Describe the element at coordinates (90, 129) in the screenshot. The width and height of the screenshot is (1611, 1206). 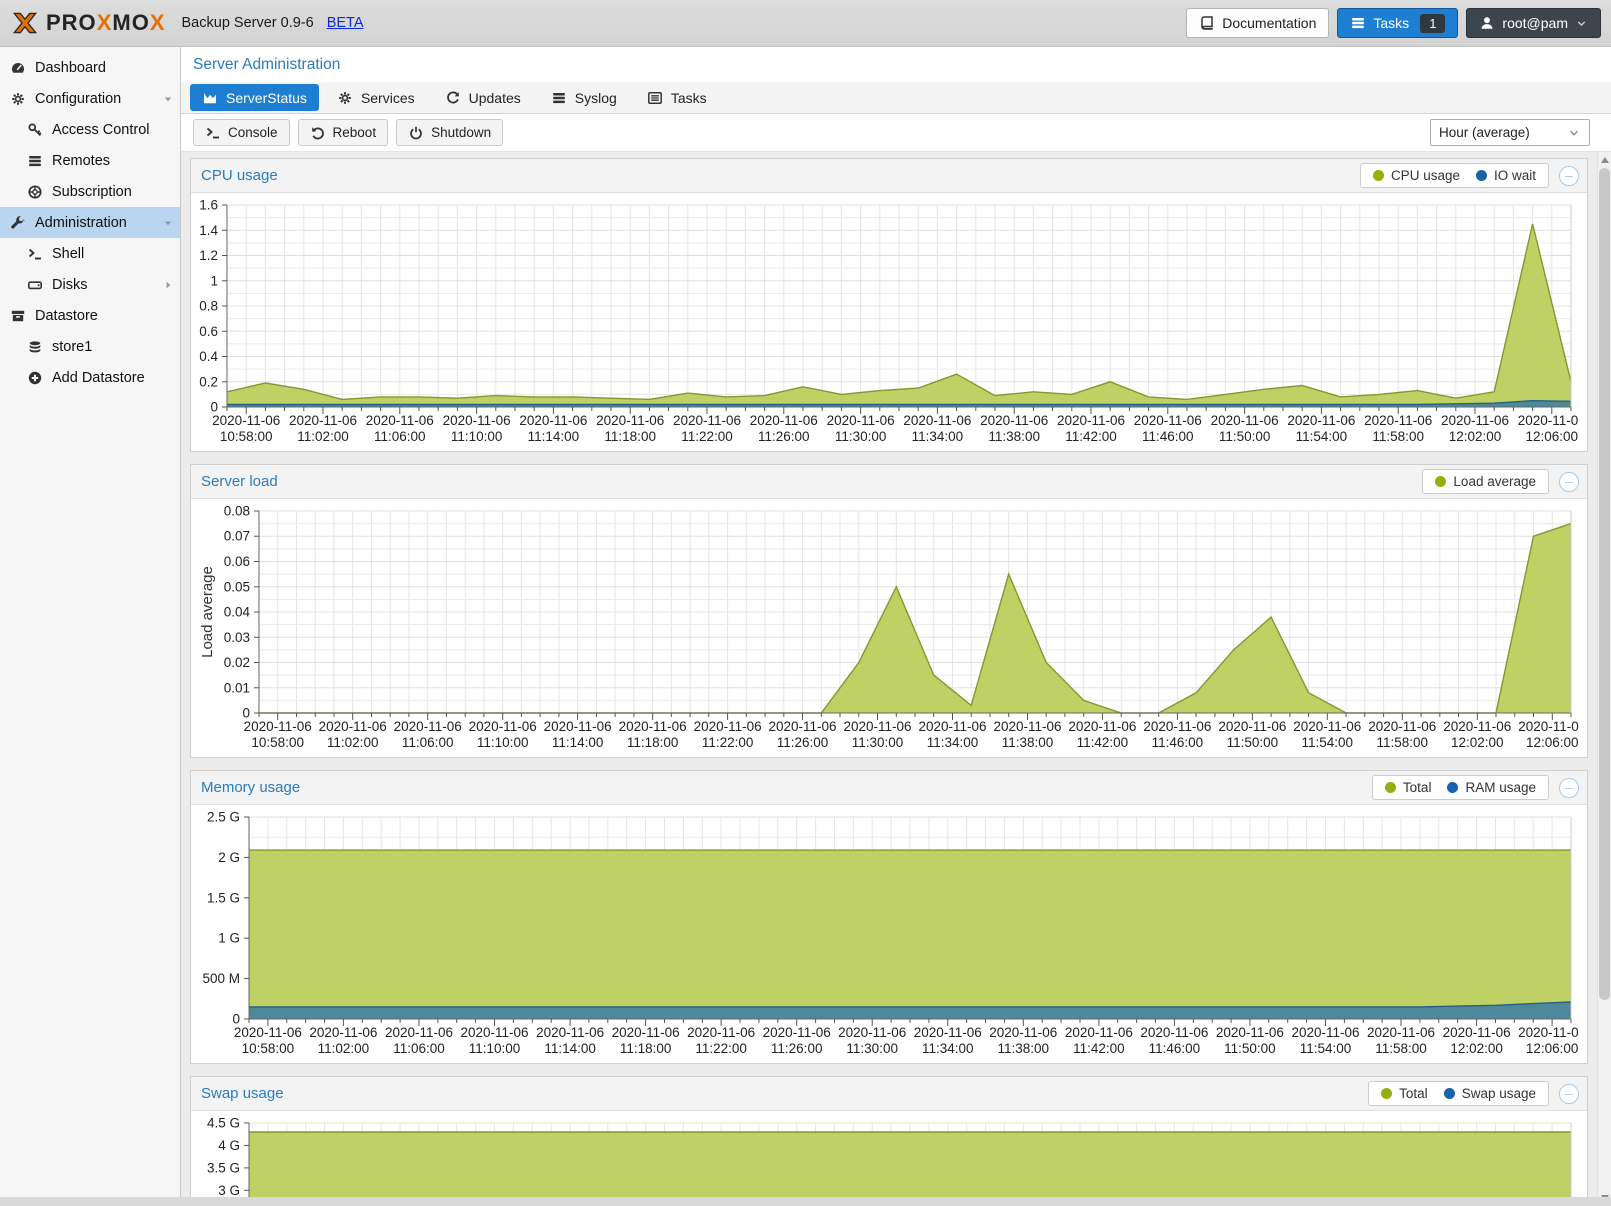
I see `sidebar-item-access-control: Access Control` at that location.